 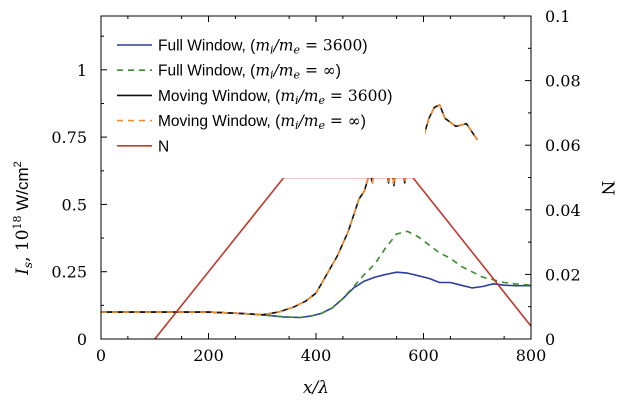 I want to click on y-right-tick-label: 0.06, so click(x=563, y=145).